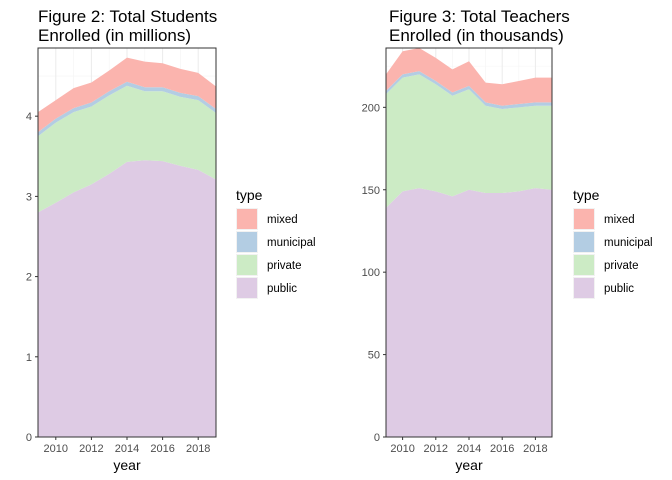 This screenshot has height=480, width=672. Describe the element at coordinates (469, 312) in the screenshot. I see `fig3-area-public` at that location.